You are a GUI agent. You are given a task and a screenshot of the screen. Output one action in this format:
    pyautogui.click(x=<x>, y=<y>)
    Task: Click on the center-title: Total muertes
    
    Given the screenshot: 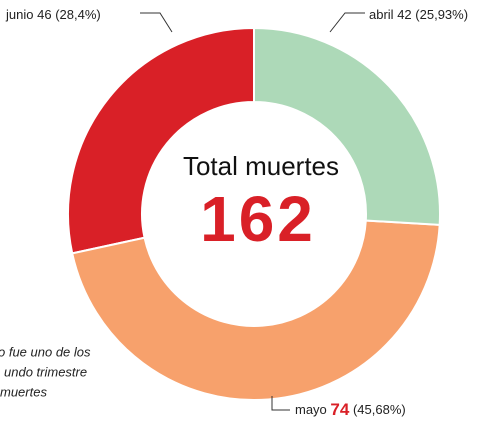 What is the action you would take?
    pyautogui.click(x=261, y=166)
    